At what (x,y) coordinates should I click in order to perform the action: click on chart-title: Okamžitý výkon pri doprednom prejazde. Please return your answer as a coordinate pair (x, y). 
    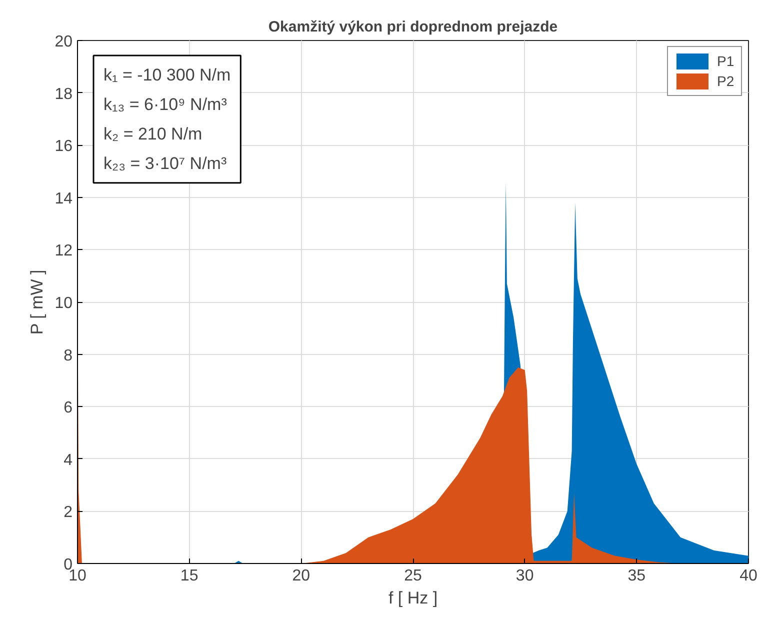
    Looking at the image, I should click on (413, 27).